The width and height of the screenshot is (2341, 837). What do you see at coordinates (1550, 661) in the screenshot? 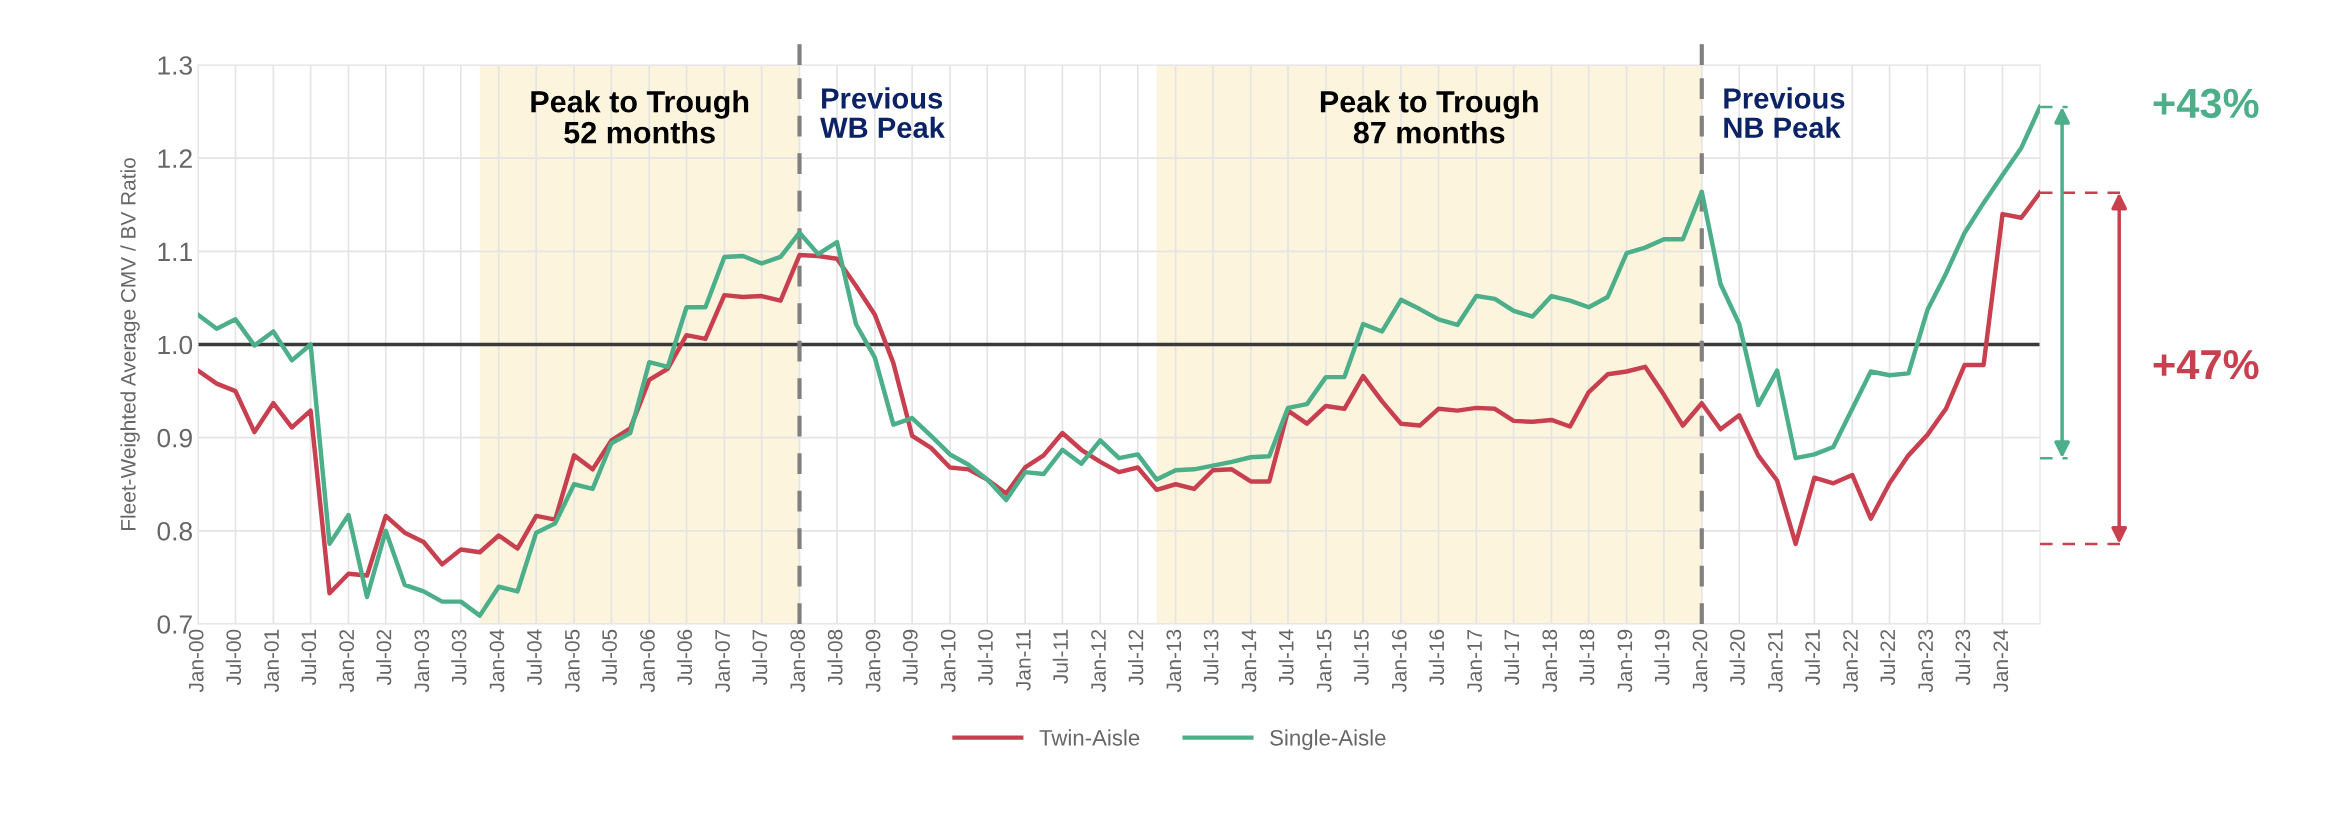
I see `x-tick-label: Jan-18` at bounding box center [1550, 661].